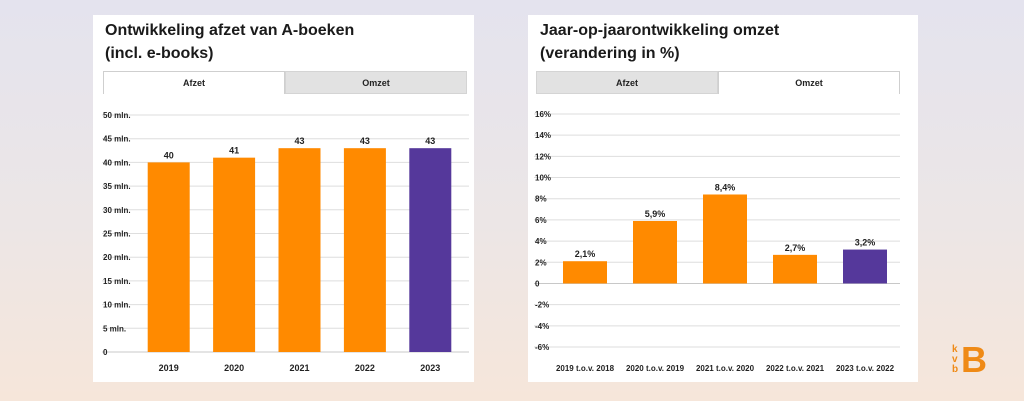  I want to click on omzet-chart-tabs: Afzet Omzet, so click(718, 82).